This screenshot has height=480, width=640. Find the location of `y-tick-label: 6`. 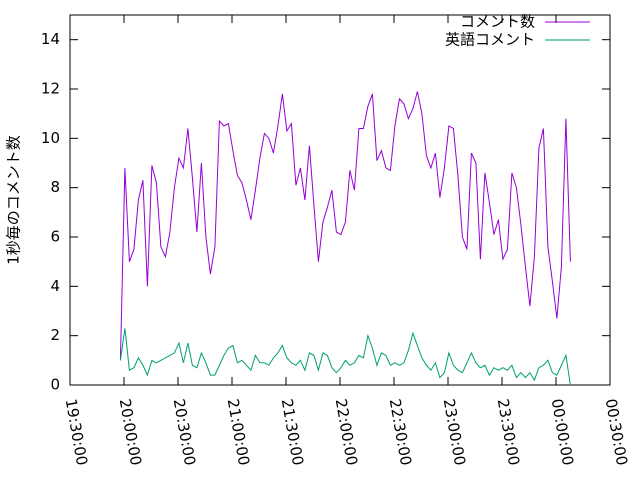

y-tick-label: 6 is located at coordinates (55, 237).